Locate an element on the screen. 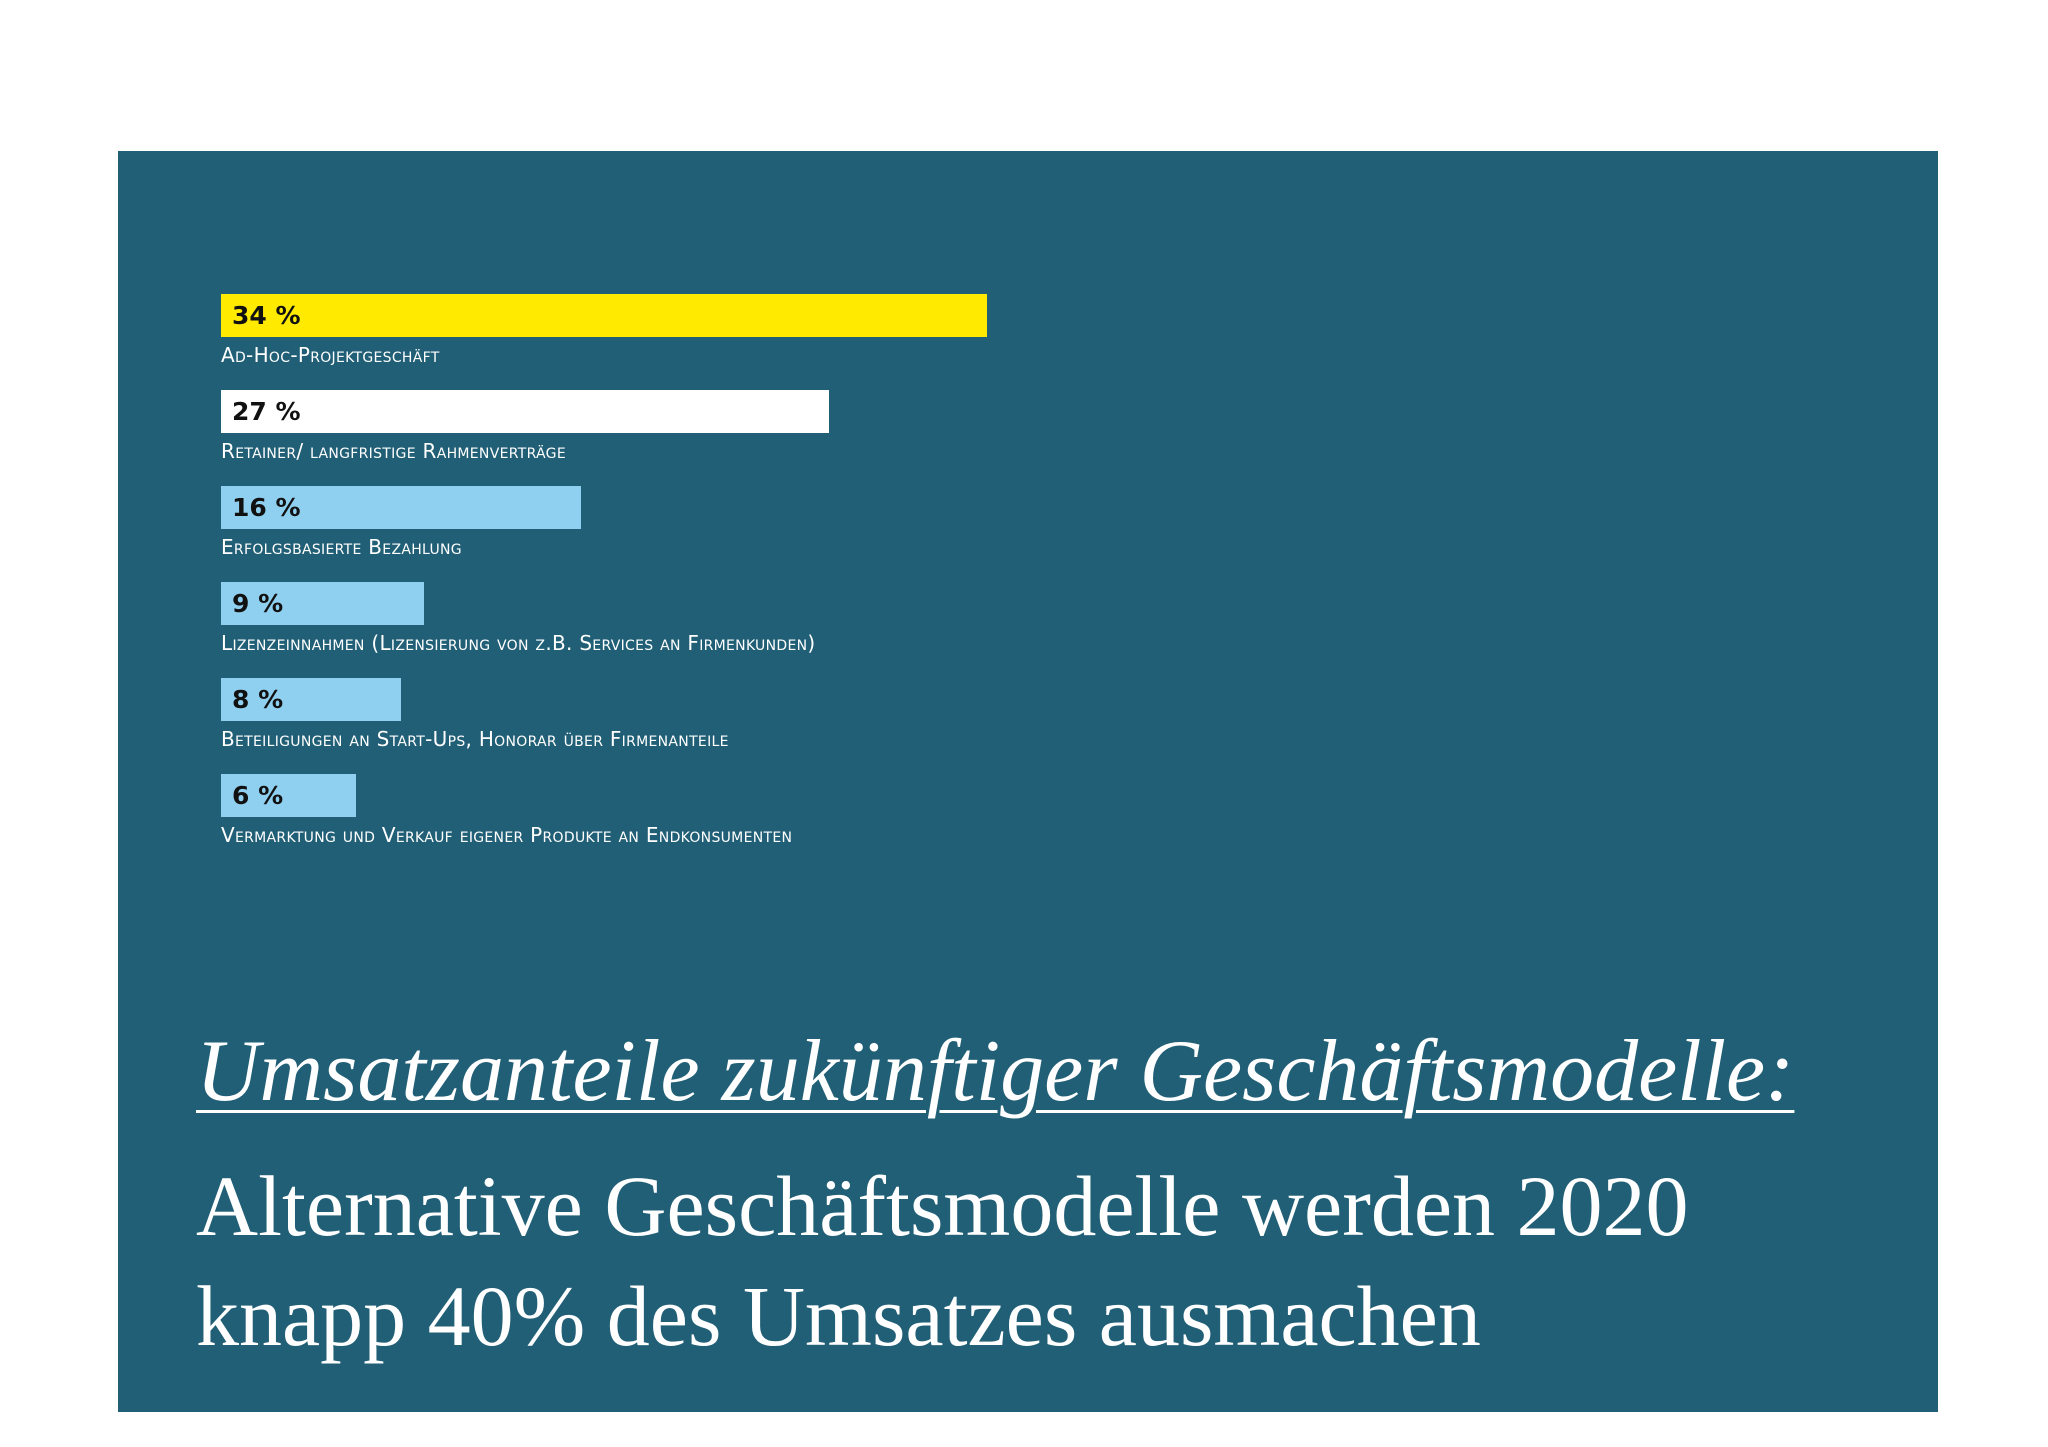 This screenshot has height=1447, width=2048. category-label: Ad-Hoc-Projektgeschäft is located at coordinates (330, 355).